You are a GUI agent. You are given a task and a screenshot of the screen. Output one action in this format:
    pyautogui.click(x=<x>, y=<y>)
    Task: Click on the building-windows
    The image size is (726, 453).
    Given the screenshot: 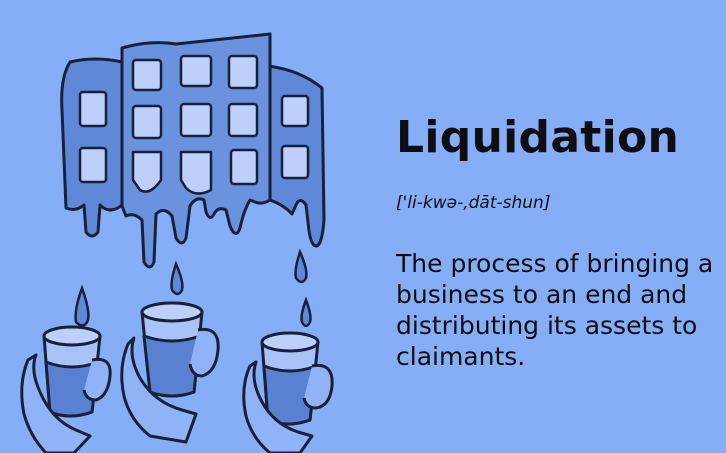 What is the action you would take?
    pyautogui.click(x=194, y=124)
    